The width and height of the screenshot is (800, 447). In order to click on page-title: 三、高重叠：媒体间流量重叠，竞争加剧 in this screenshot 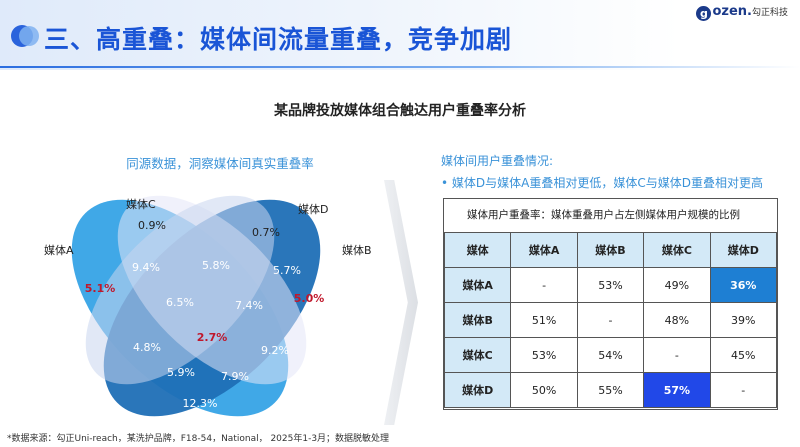, I will do `click(278, 39)`.